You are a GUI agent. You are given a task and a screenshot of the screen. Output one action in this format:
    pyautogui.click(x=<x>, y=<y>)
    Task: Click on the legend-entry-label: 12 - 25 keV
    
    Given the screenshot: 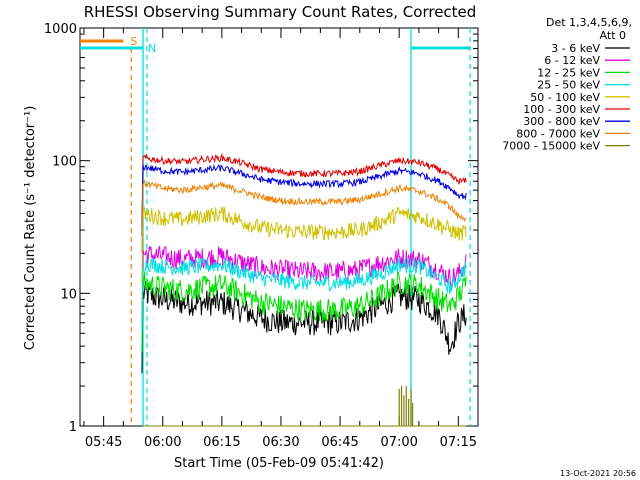 What is the action you would take?
    pyautogui.click(x=568, y=72)
    